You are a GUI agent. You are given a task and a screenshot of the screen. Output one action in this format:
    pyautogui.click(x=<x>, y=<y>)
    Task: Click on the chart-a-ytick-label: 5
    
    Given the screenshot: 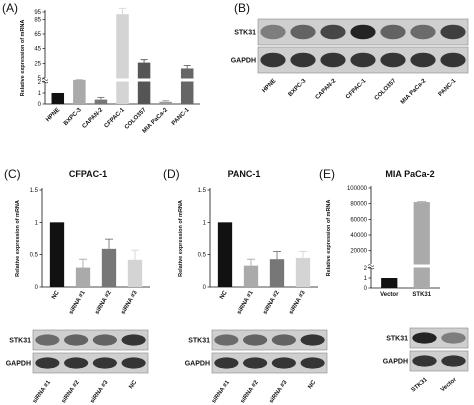 What is the action you would take?
    pyautogui.click(x=40, y=79)
    